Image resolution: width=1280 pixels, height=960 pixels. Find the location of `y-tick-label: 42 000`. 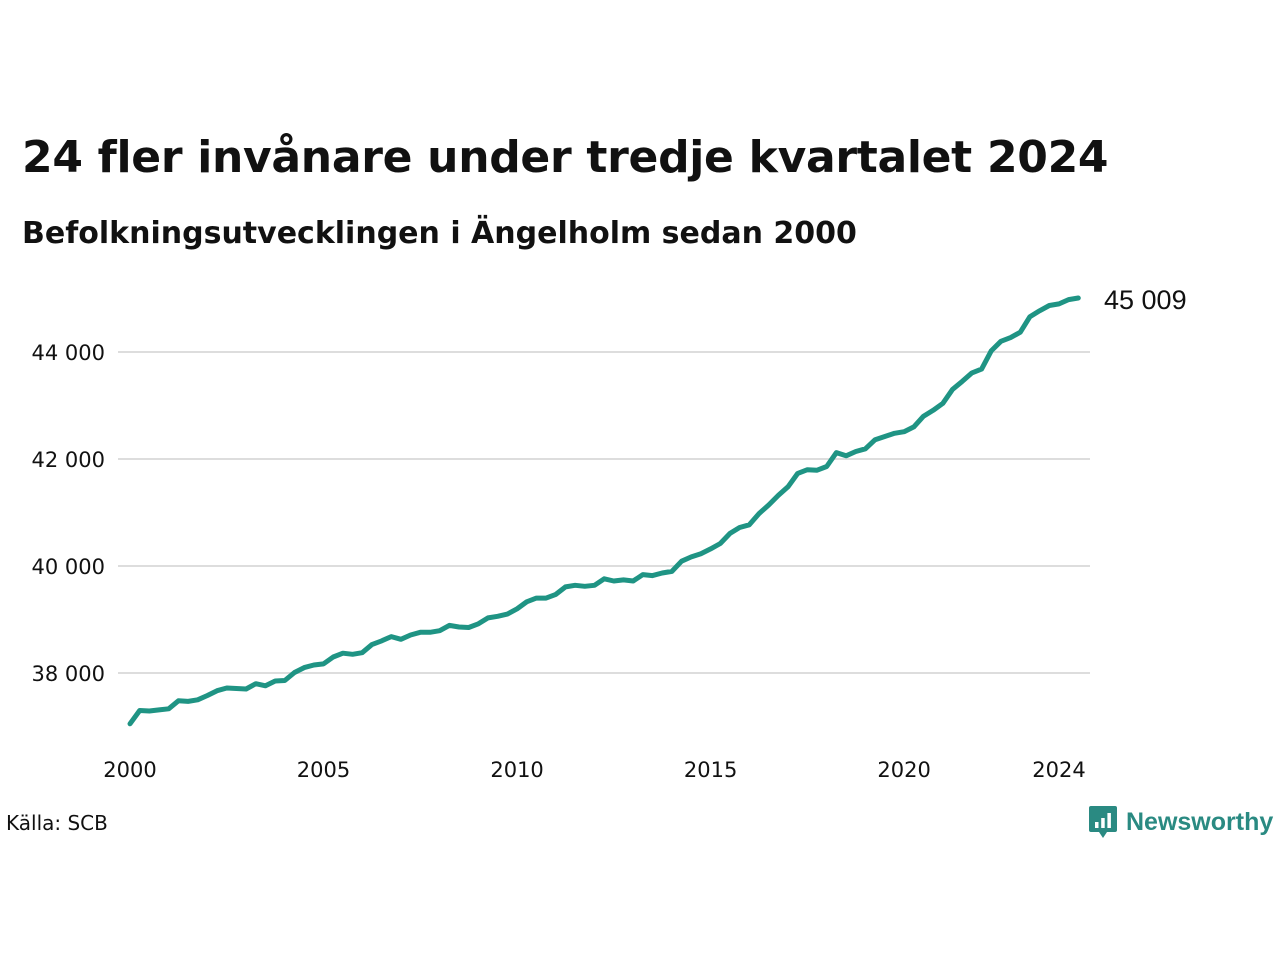

y-tick-label: 42 000 is located at coordinates (68, 460).